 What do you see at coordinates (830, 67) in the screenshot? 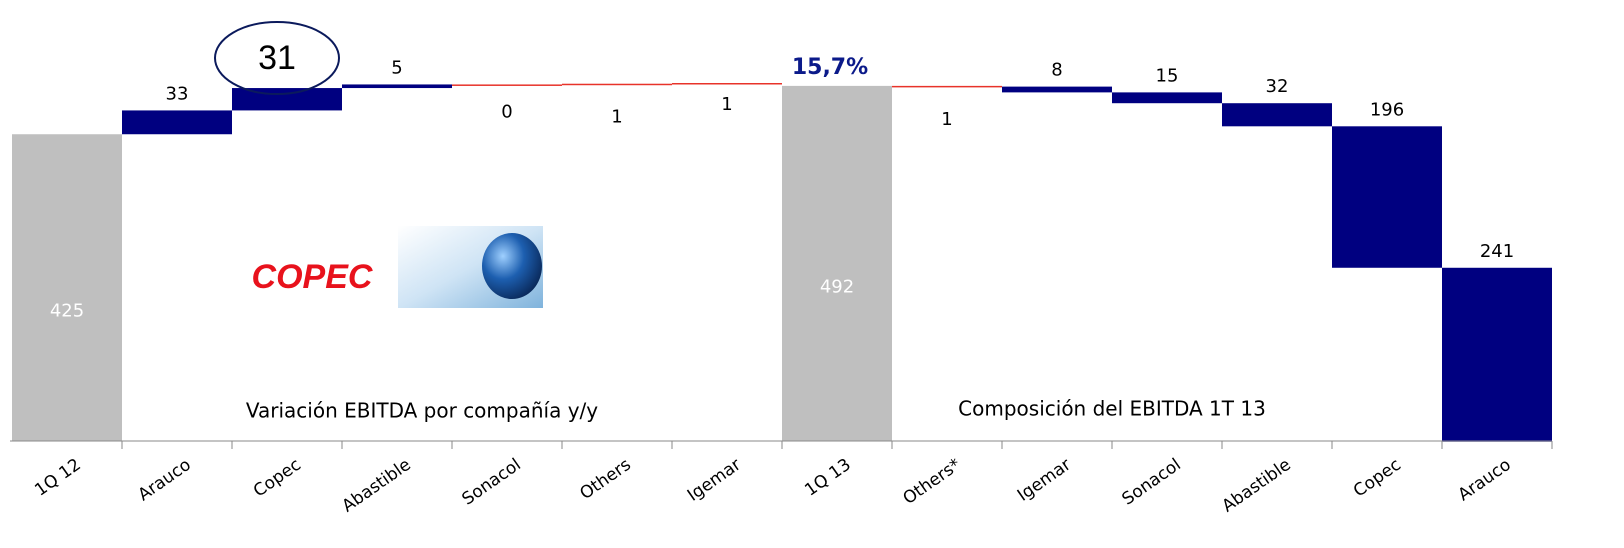
I see `annotation: 15,7%` at bounding box center [830, 67].